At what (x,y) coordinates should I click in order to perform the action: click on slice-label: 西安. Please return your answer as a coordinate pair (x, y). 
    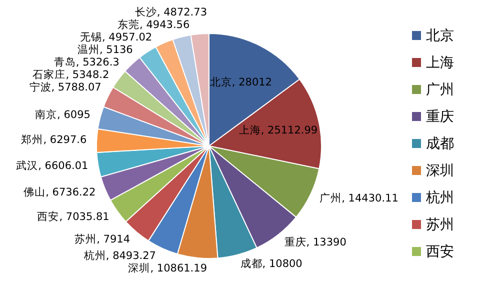
    Looking at the image, I should click on (48, 216).